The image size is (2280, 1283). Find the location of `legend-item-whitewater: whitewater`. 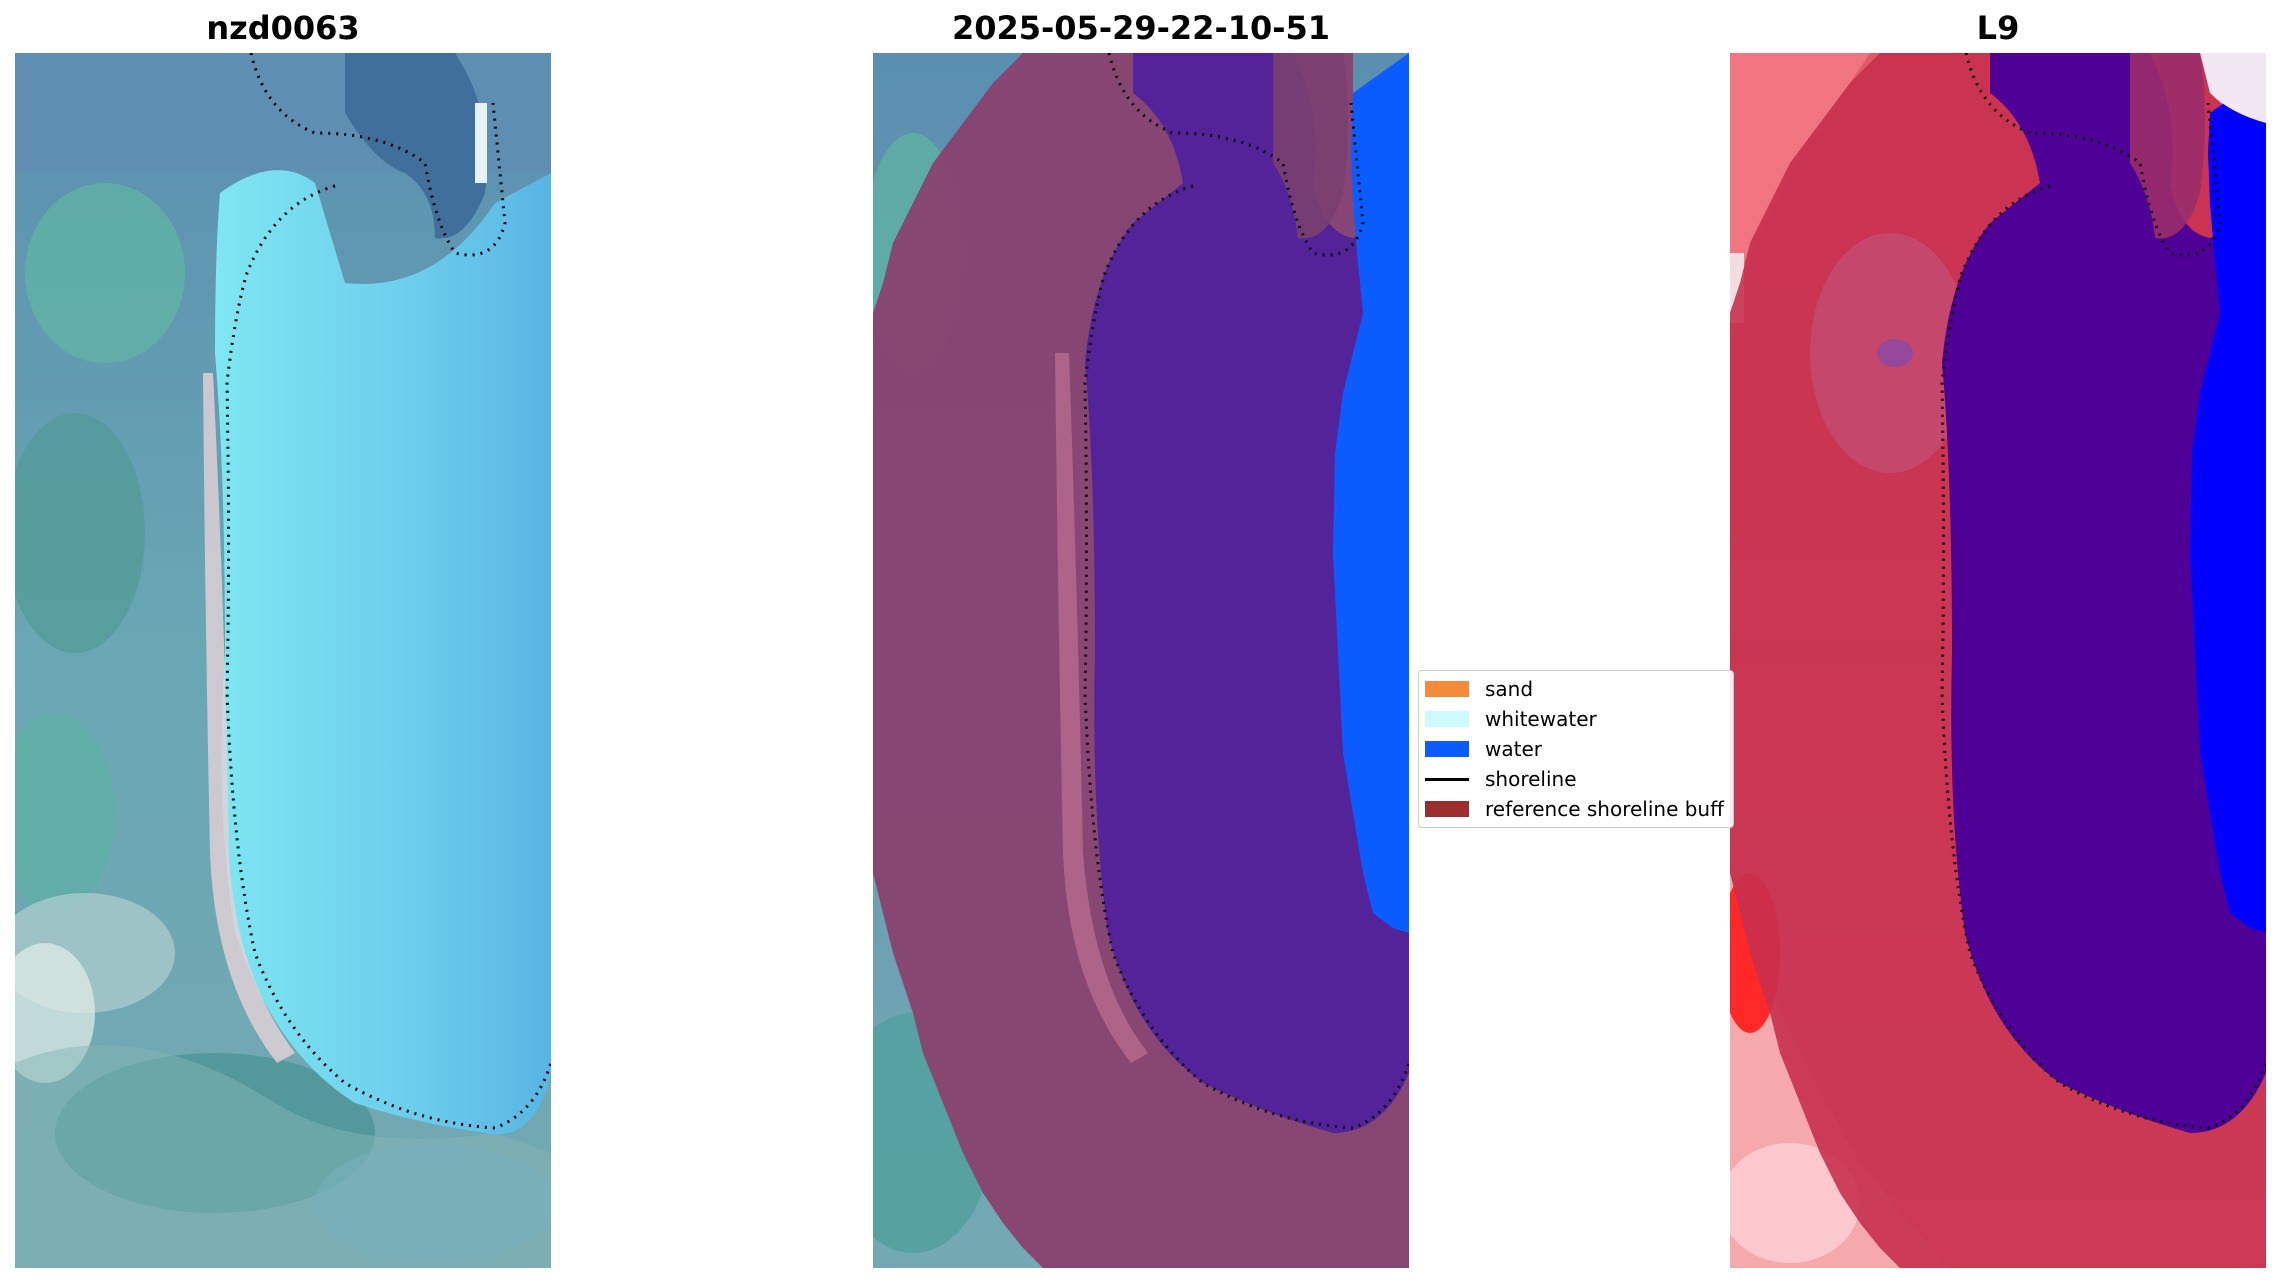

legend-item-whitewater: whitewater is located at coordinates (1511, 719).